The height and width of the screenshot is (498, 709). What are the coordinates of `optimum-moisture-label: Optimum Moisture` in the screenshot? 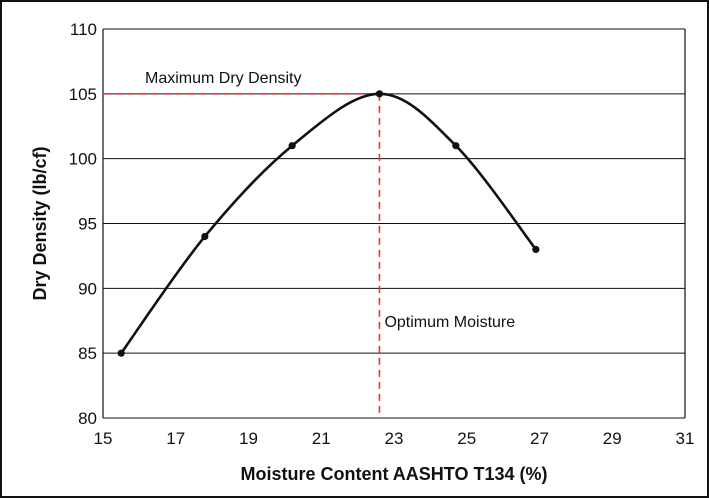 It's located at (449, 322).